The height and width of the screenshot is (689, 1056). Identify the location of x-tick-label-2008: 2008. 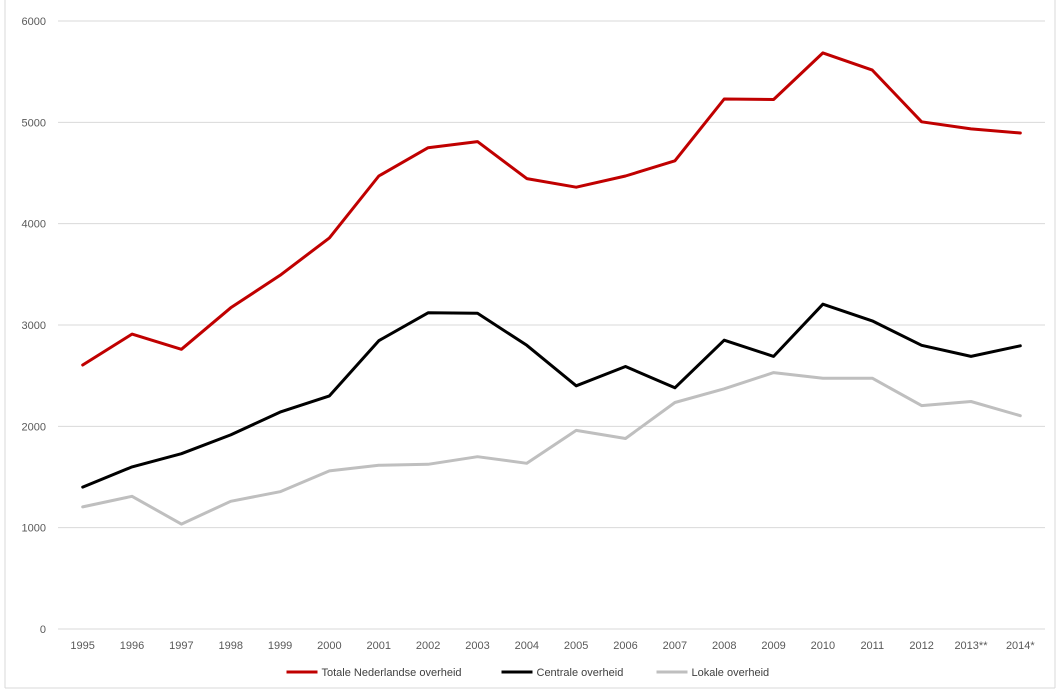
(724, 646).